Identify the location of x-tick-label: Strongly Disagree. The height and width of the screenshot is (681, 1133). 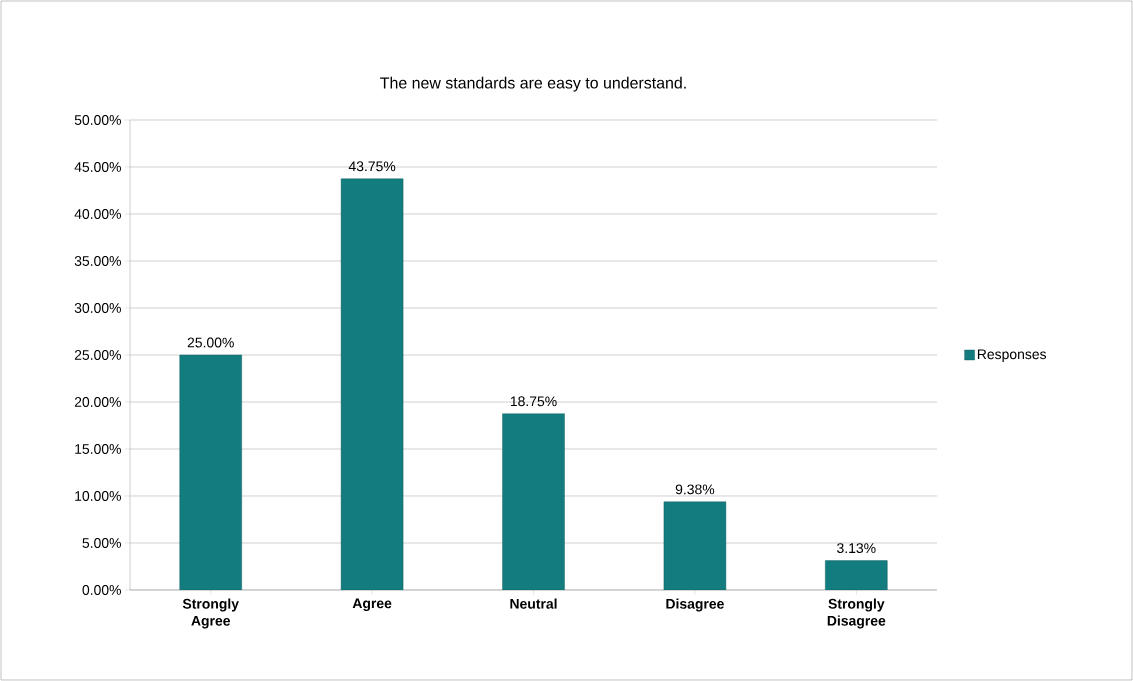
(856, 613).